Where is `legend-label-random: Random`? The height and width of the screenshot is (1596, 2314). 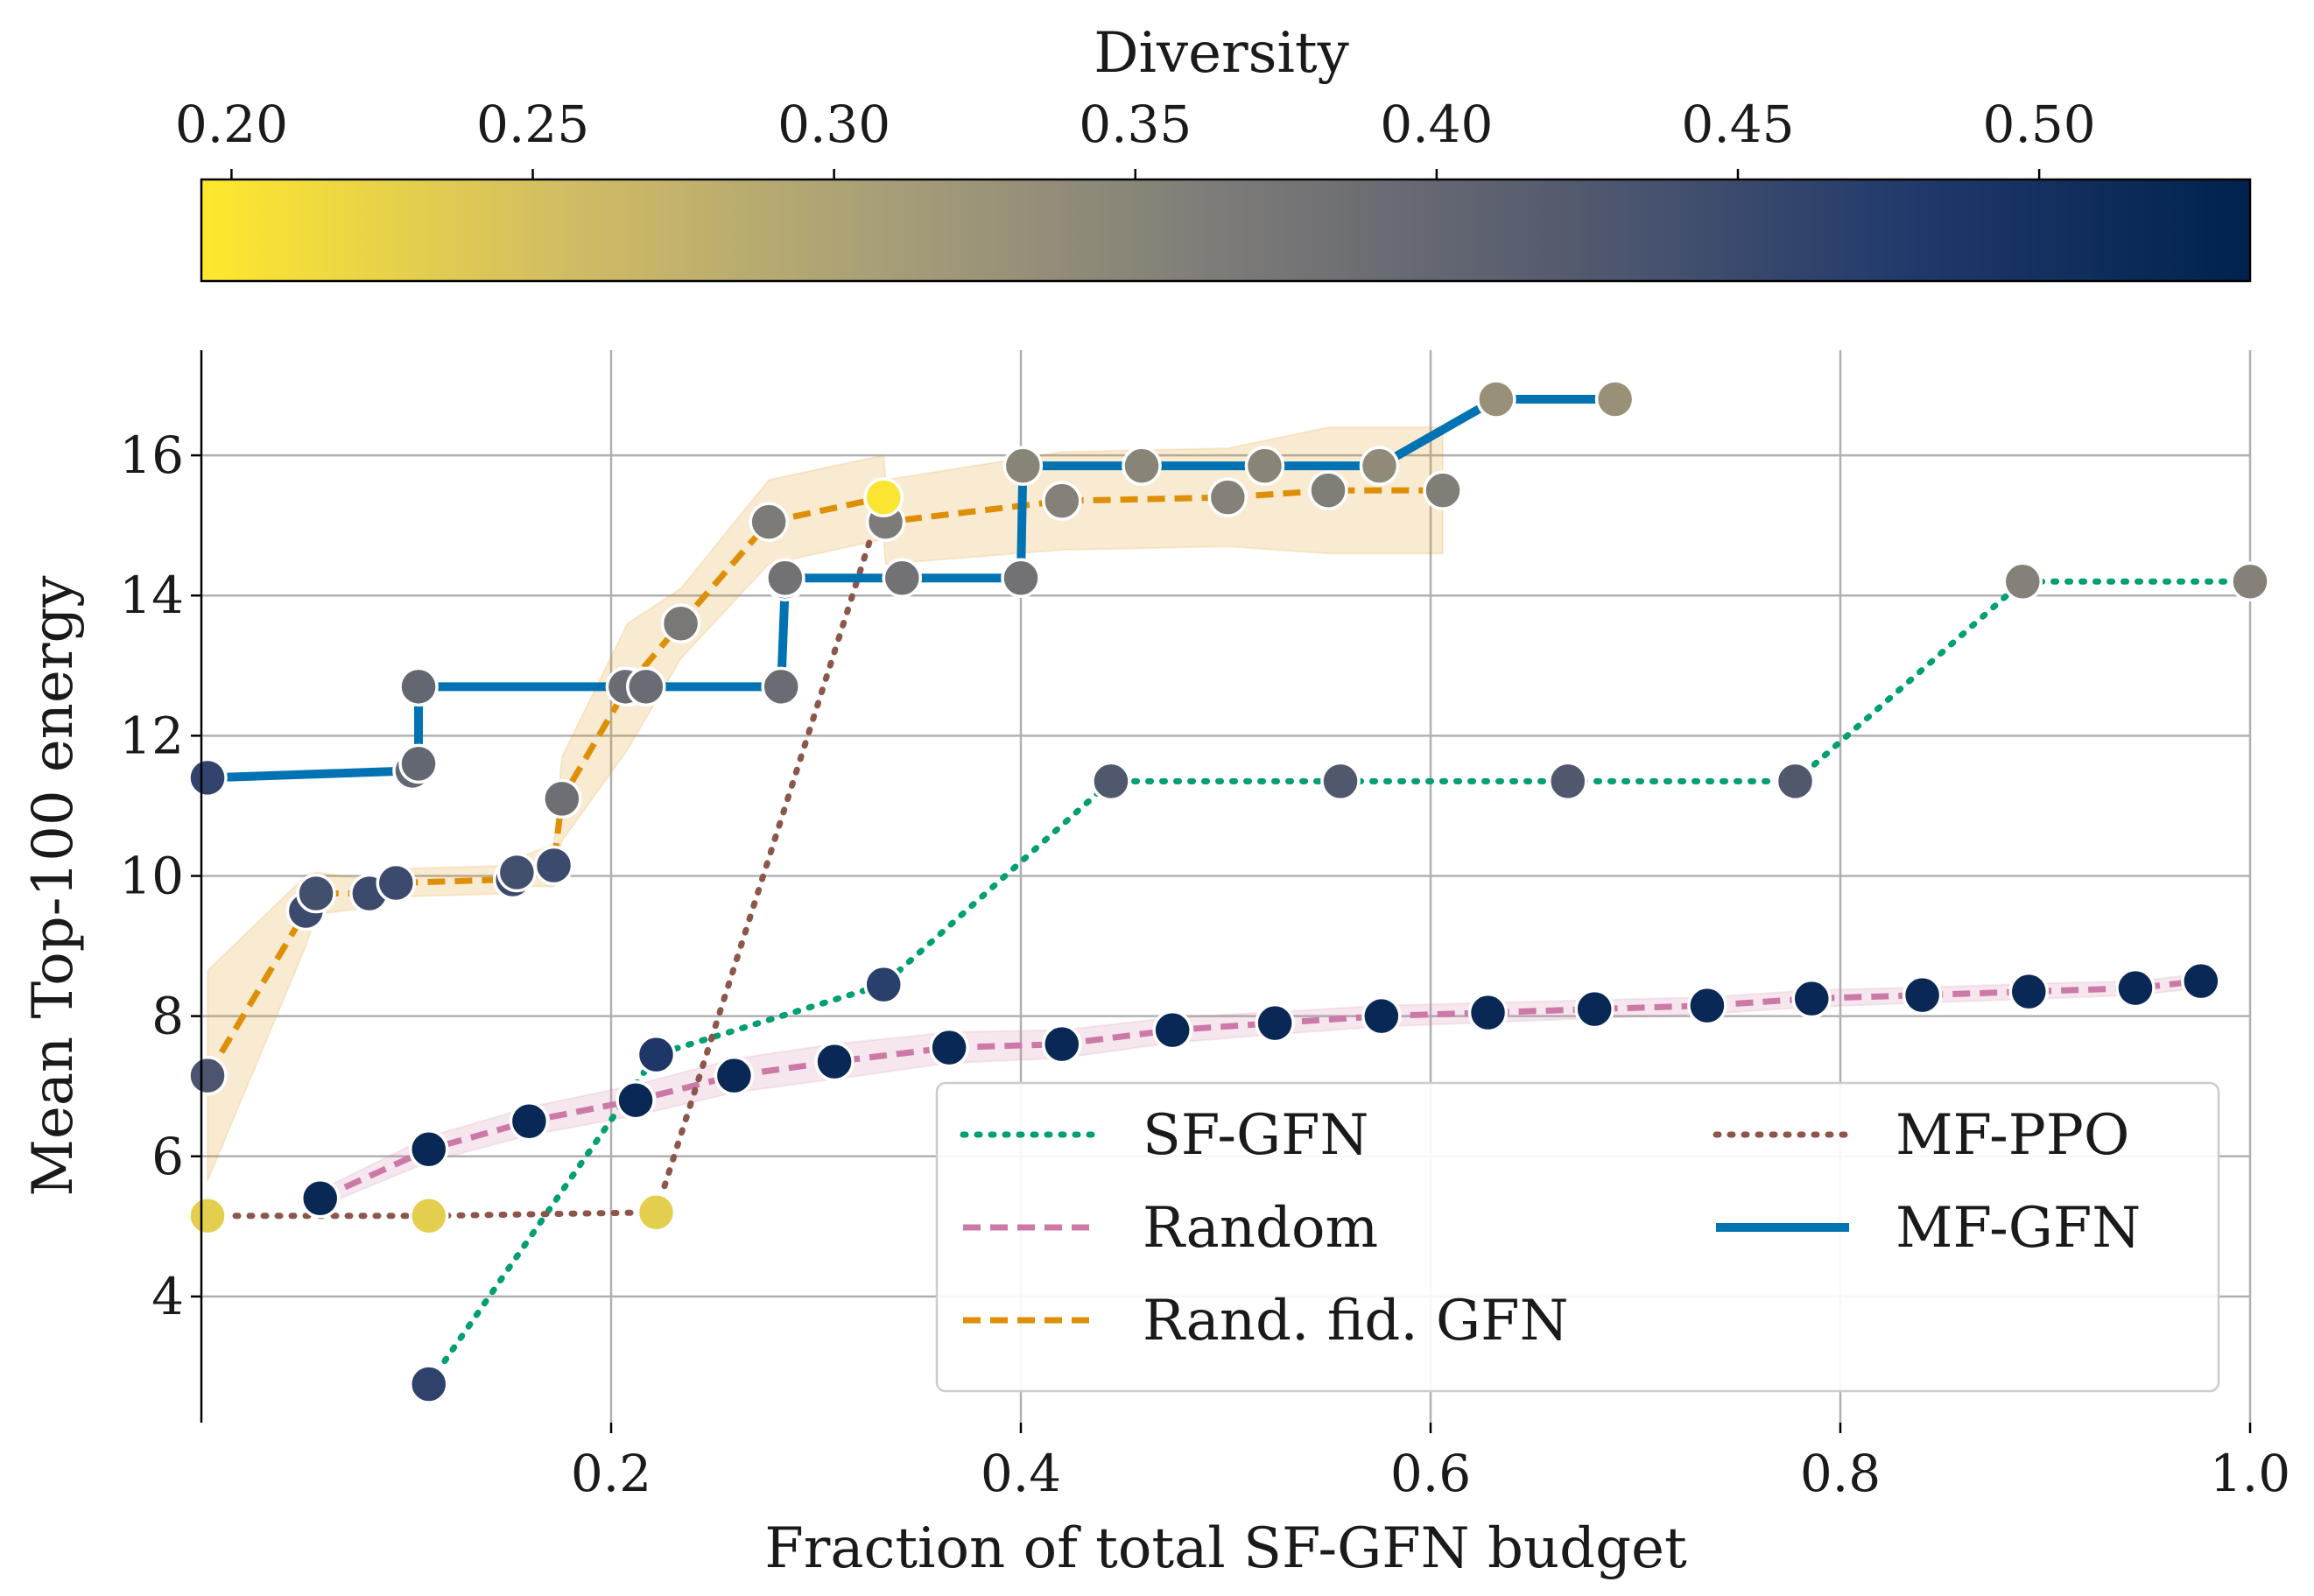 legend-label-random: Random is located at coordinates (1260, 1228).